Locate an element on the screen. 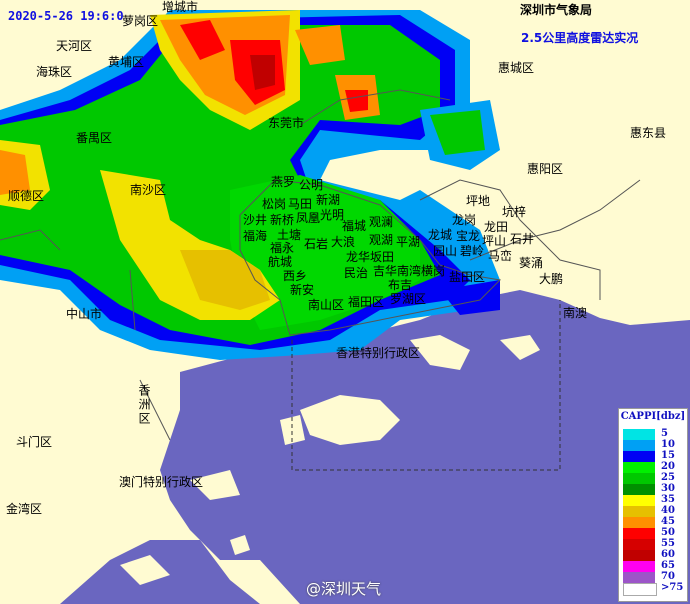 The height and width of the screenshot is (604, 690). label-pingdi: 坪地 is located at coordinates (478, 201).